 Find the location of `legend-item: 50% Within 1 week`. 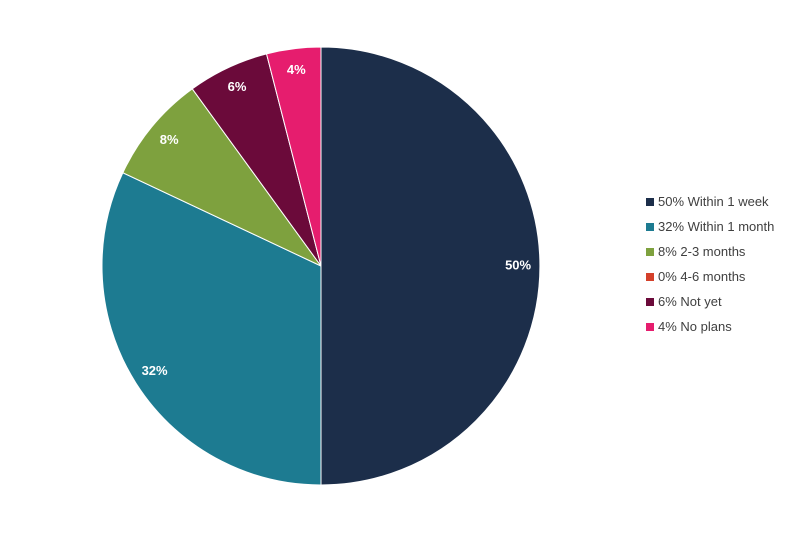

legend-item: 50% Within 1 week is located at coordinates (710, 201).